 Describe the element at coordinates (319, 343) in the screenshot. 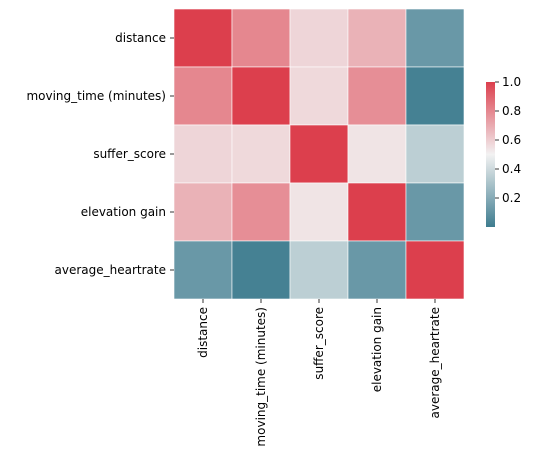

I see `column-label: suffer_score` at that location.